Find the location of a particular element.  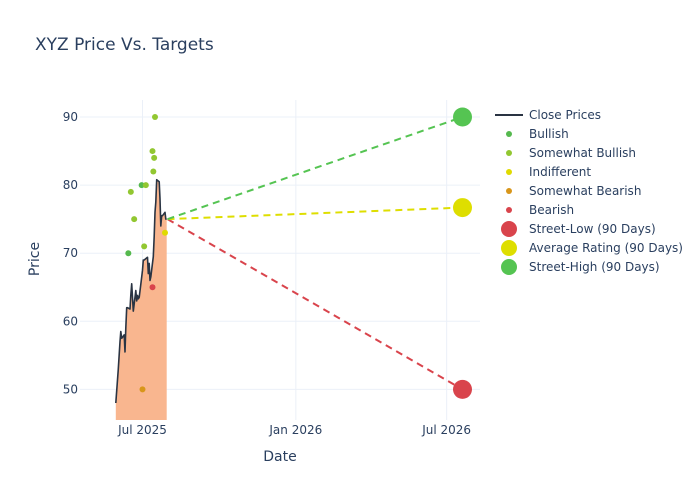

street-high-90-days-marker is located at coordinates (462, 117).